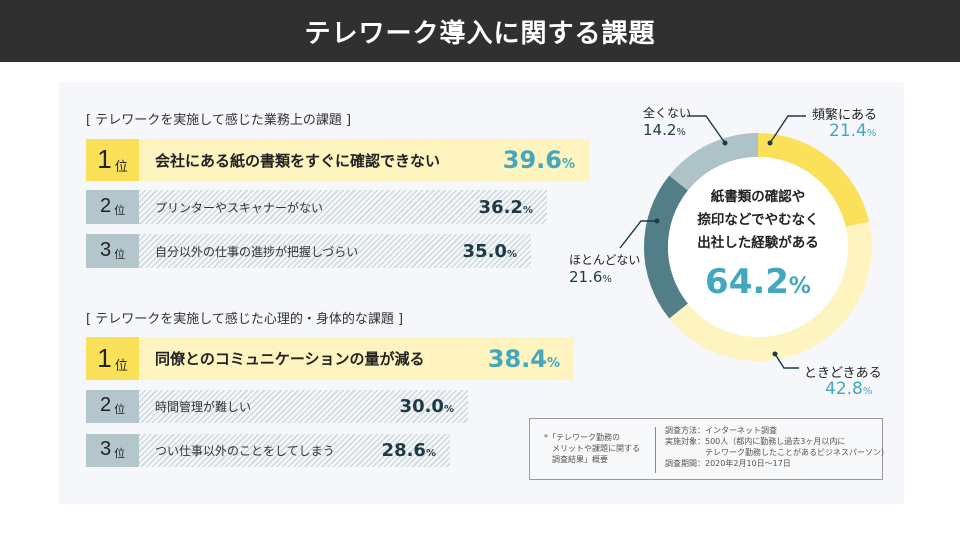  I want to click on donut-label-sometimes: ときどきある, so click(843, 373).